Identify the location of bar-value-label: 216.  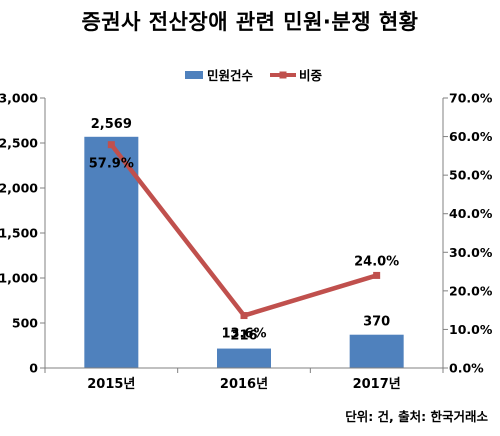
(243, 336).